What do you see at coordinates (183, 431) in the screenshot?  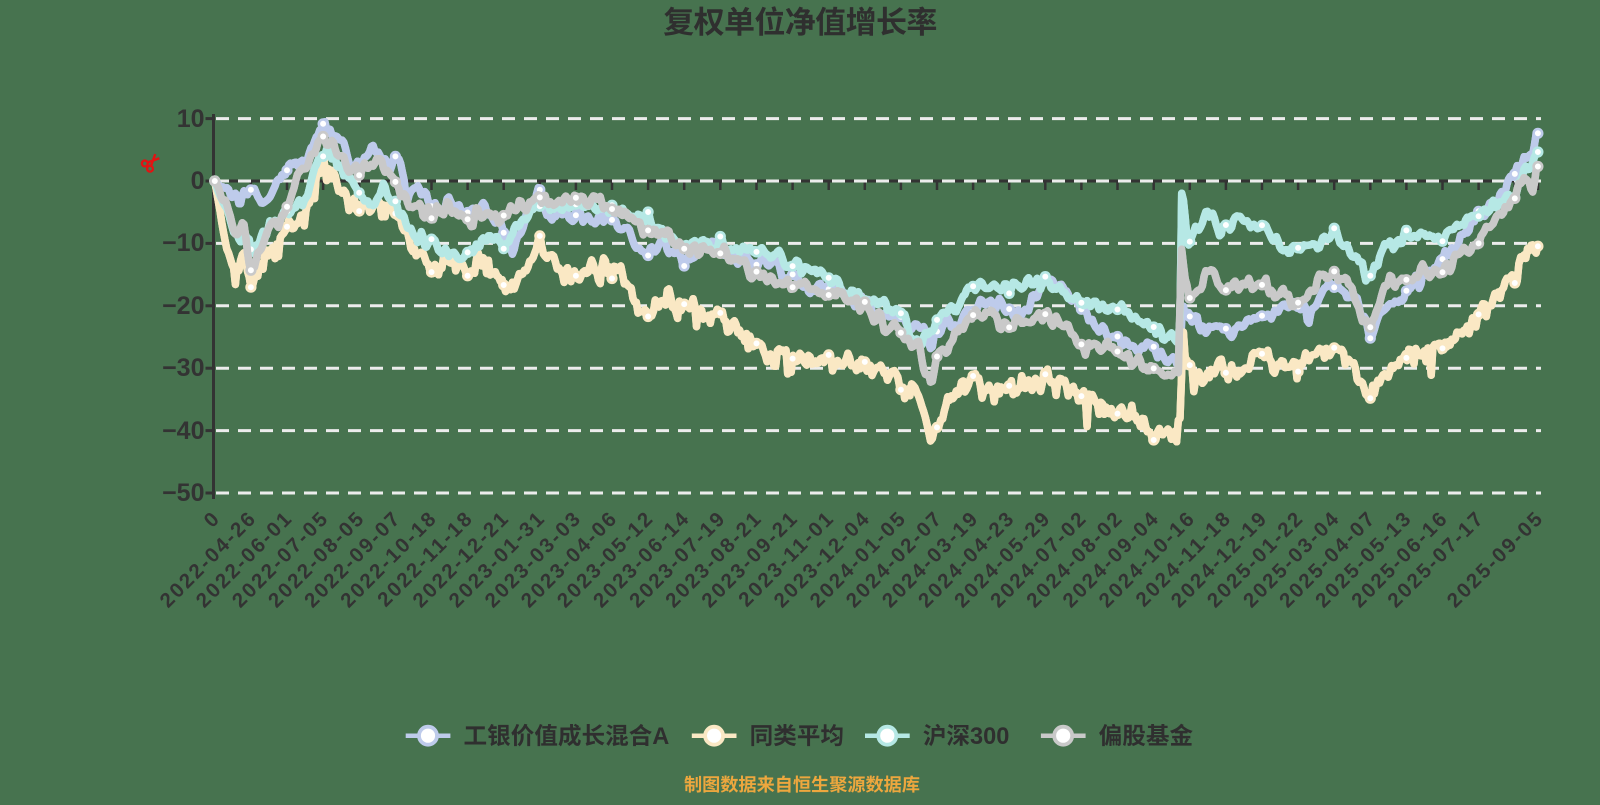 I see `svg-text: −40` at bounding box center [183, 431].